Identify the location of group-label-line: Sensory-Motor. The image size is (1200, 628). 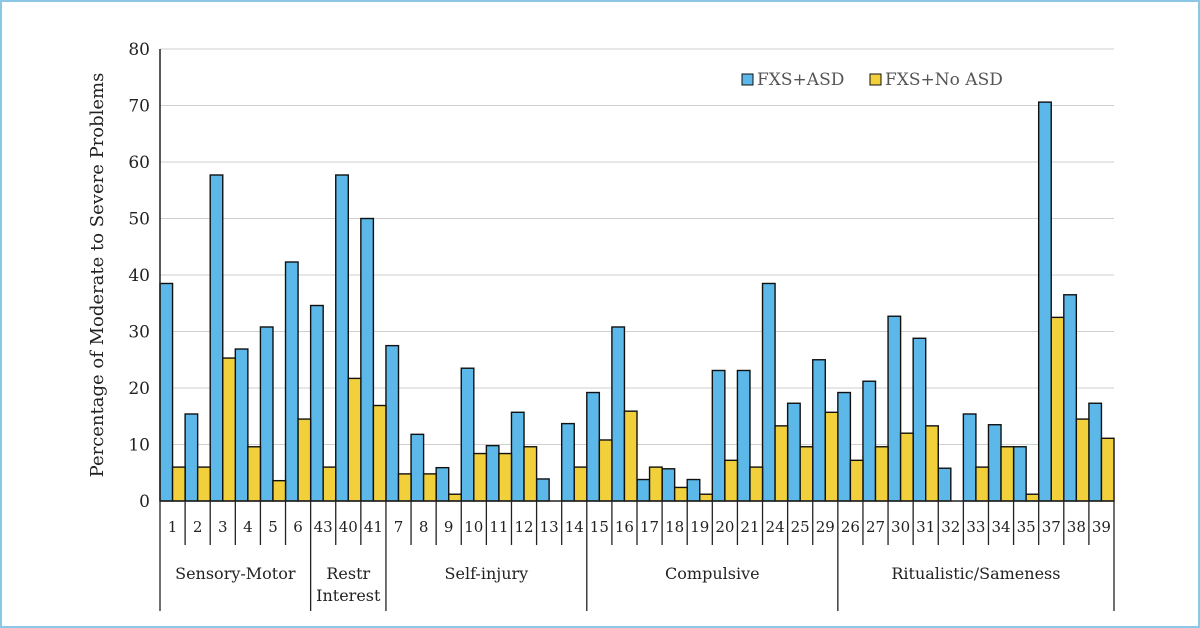
(235, 573).